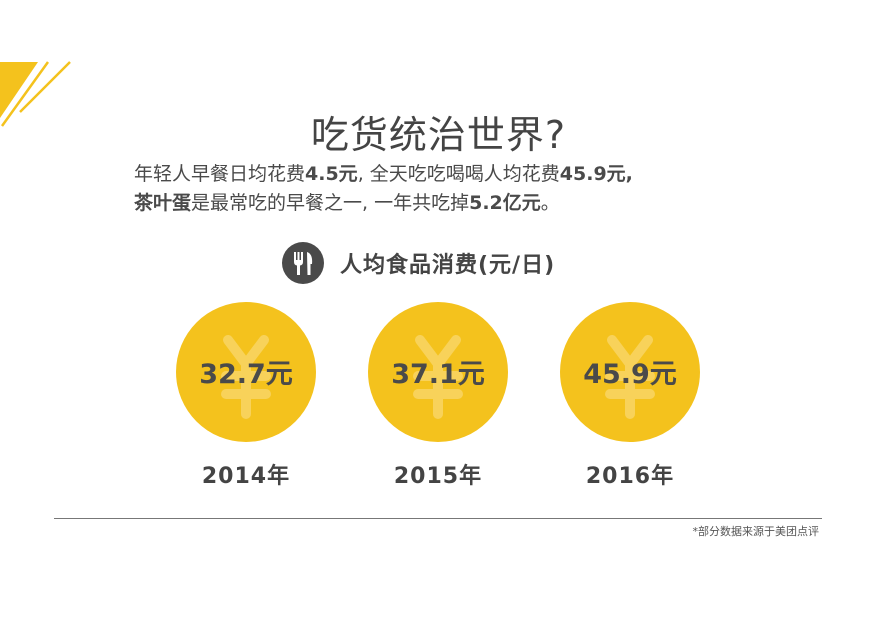 Image resolution: width=877 pixels, height=620 pixels. I want to click on coin: 45.9元, so click(630, 372).